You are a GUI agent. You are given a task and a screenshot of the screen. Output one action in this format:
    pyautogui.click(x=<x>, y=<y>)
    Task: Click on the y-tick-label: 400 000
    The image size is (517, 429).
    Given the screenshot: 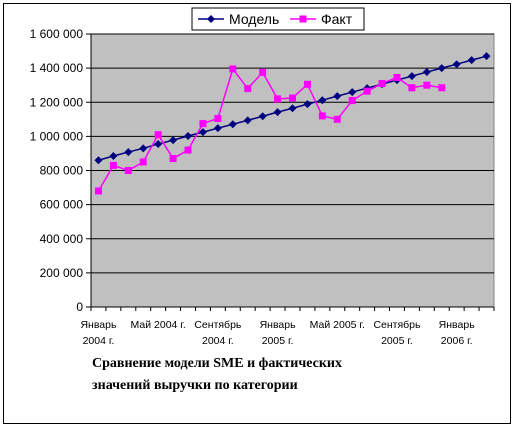 What is the action you would take?
    pyautogui.click(x=62, y=239)
    